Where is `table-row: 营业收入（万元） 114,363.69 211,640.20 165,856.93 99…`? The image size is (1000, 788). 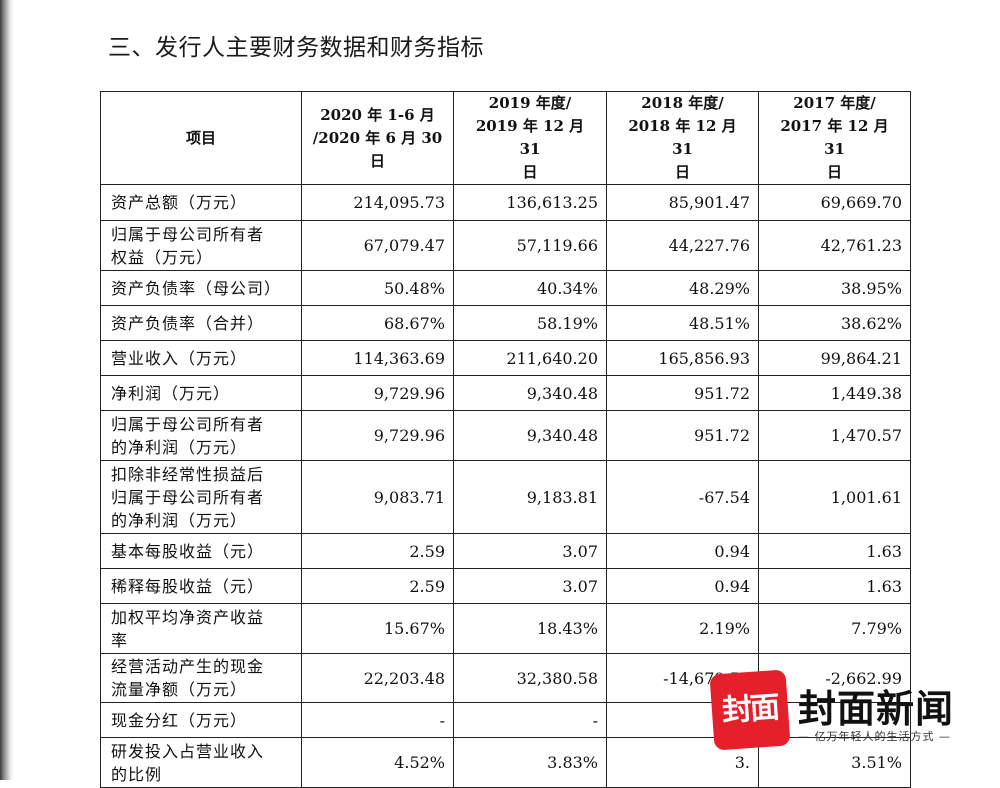
table-row: 营业收入（万元） 114,363.69 211,640.20 165,856.93 99… is located at coordinates (505, 358).